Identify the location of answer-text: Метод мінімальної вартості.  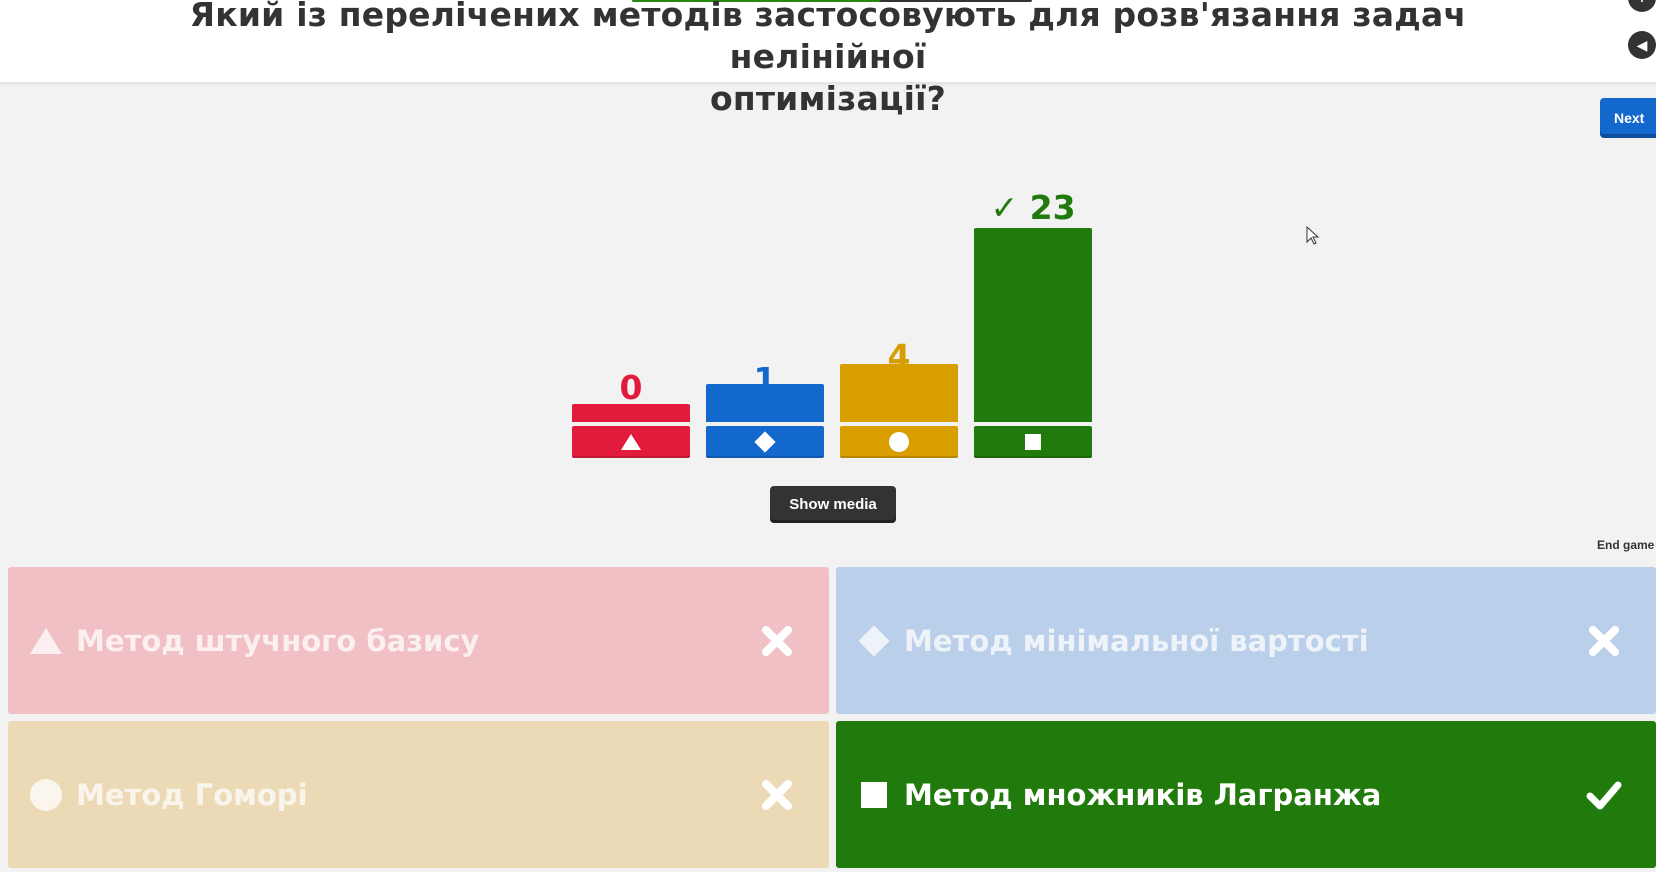
(1136, 640).